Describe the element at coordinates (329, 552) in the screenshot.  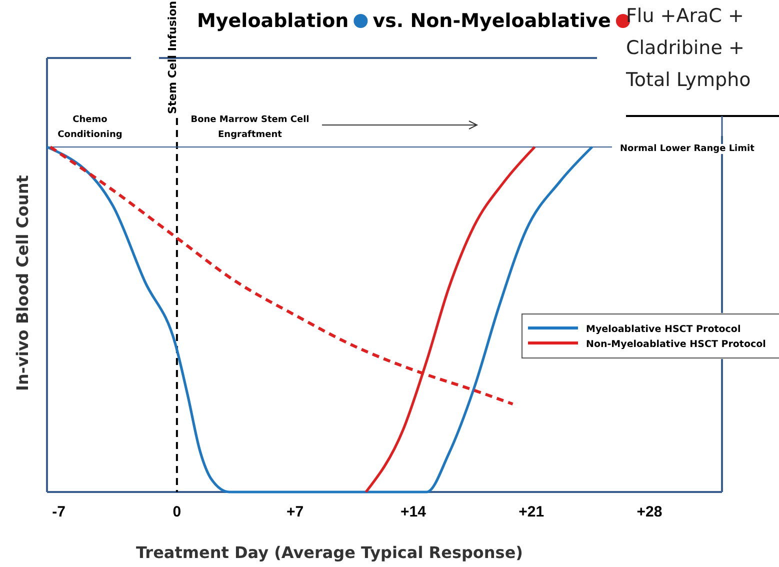
I see `x-axis-title: Treatment Day (Average Typical Response)` at that location.